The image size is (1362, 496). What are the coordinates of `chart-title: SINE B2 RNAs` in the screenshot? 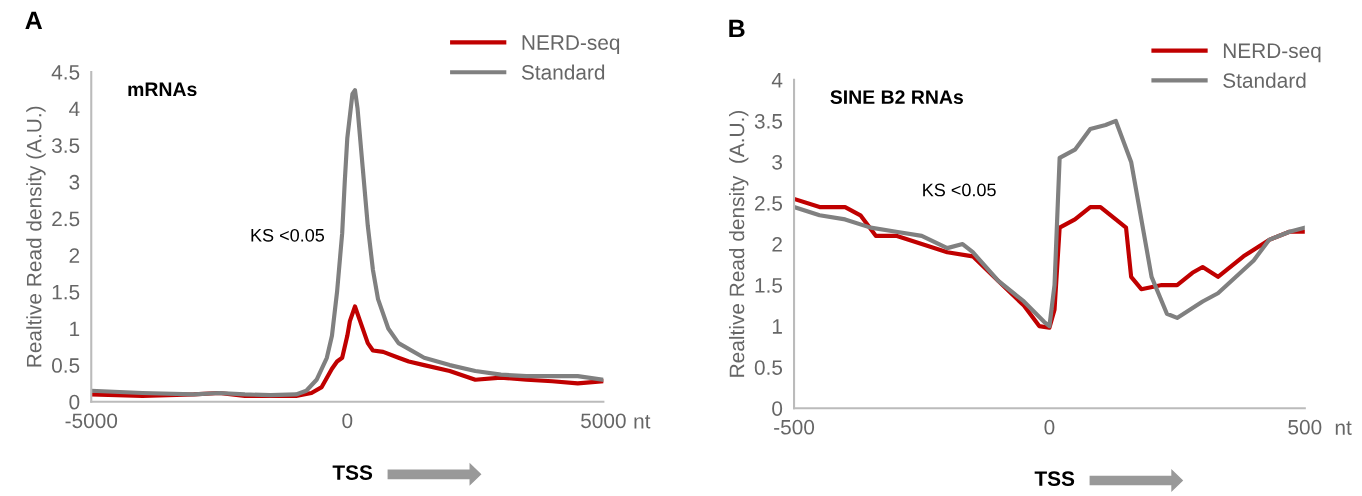 It's located at (896, 97).